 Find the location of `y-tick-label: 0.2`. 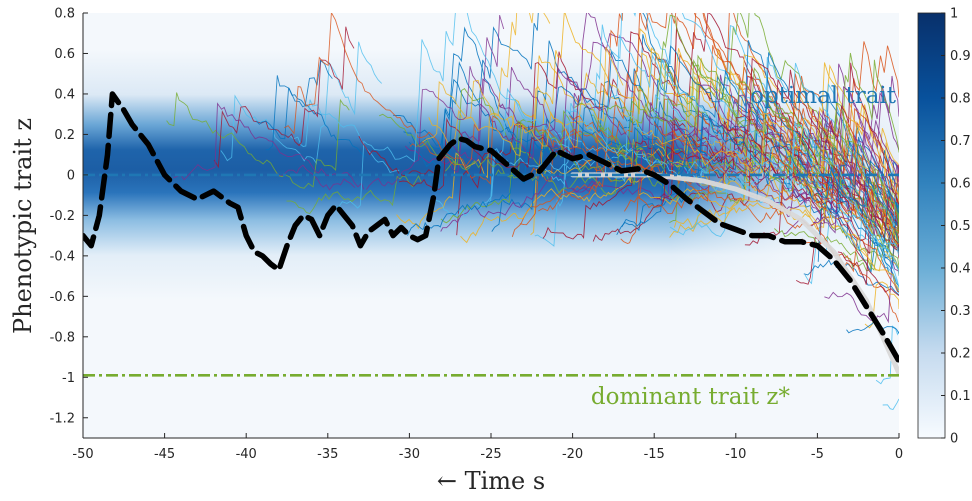

y-tick-label: 0.2 is located at coordinates (64, 135).